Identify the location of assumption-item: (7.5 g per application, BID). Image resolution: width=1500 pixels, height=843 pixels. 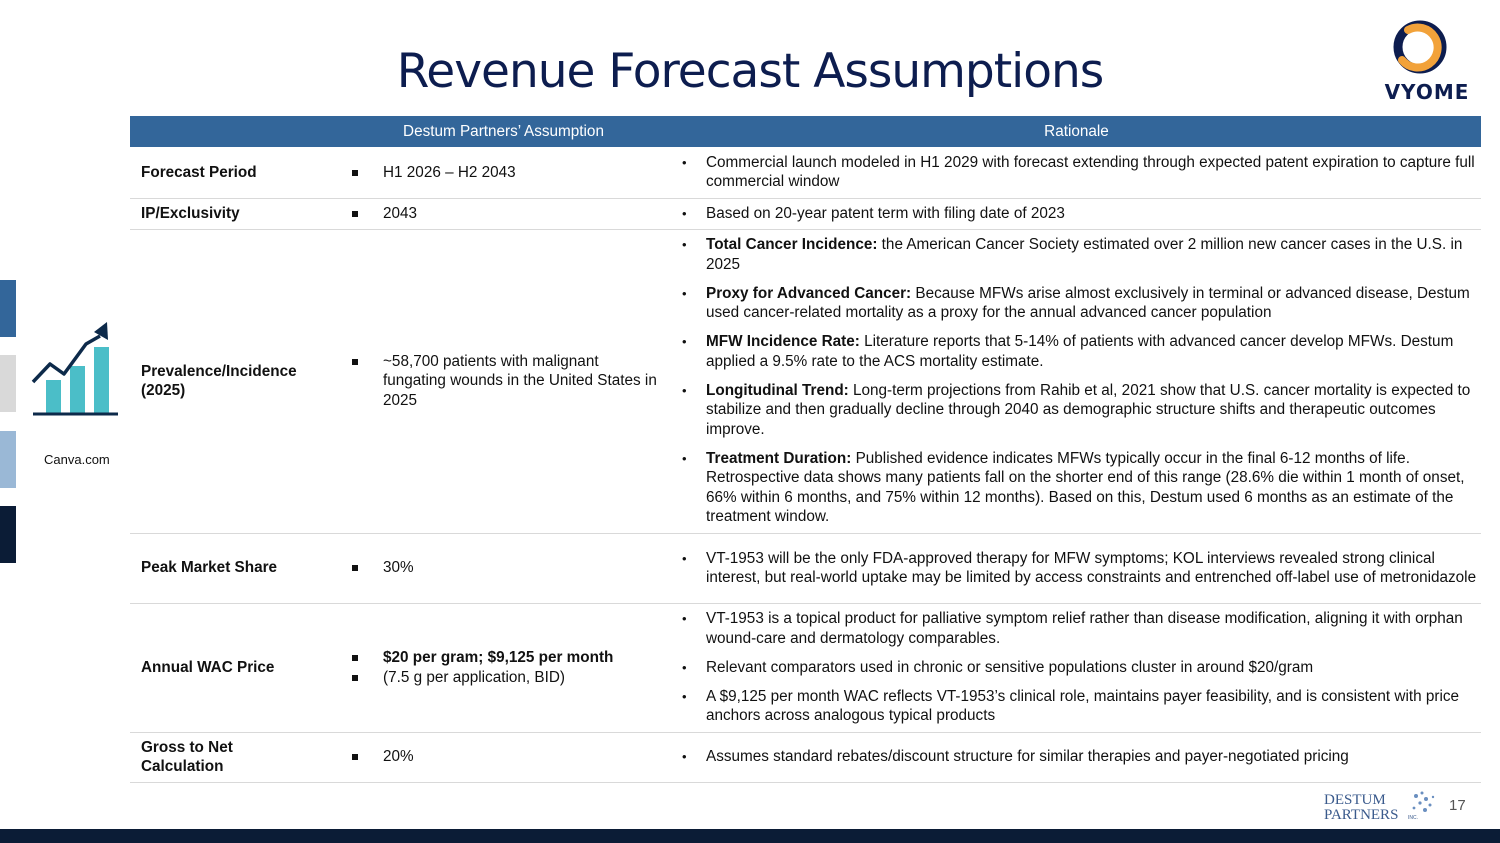
(503, 678).